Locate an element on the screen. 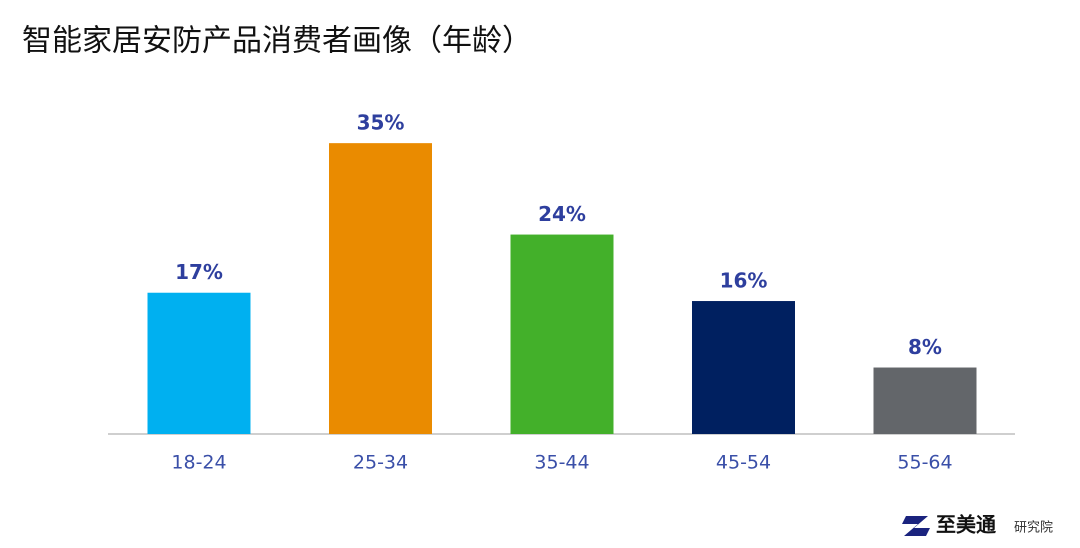  x-tick-label: 18-24 is located at coordinates (198, 463).